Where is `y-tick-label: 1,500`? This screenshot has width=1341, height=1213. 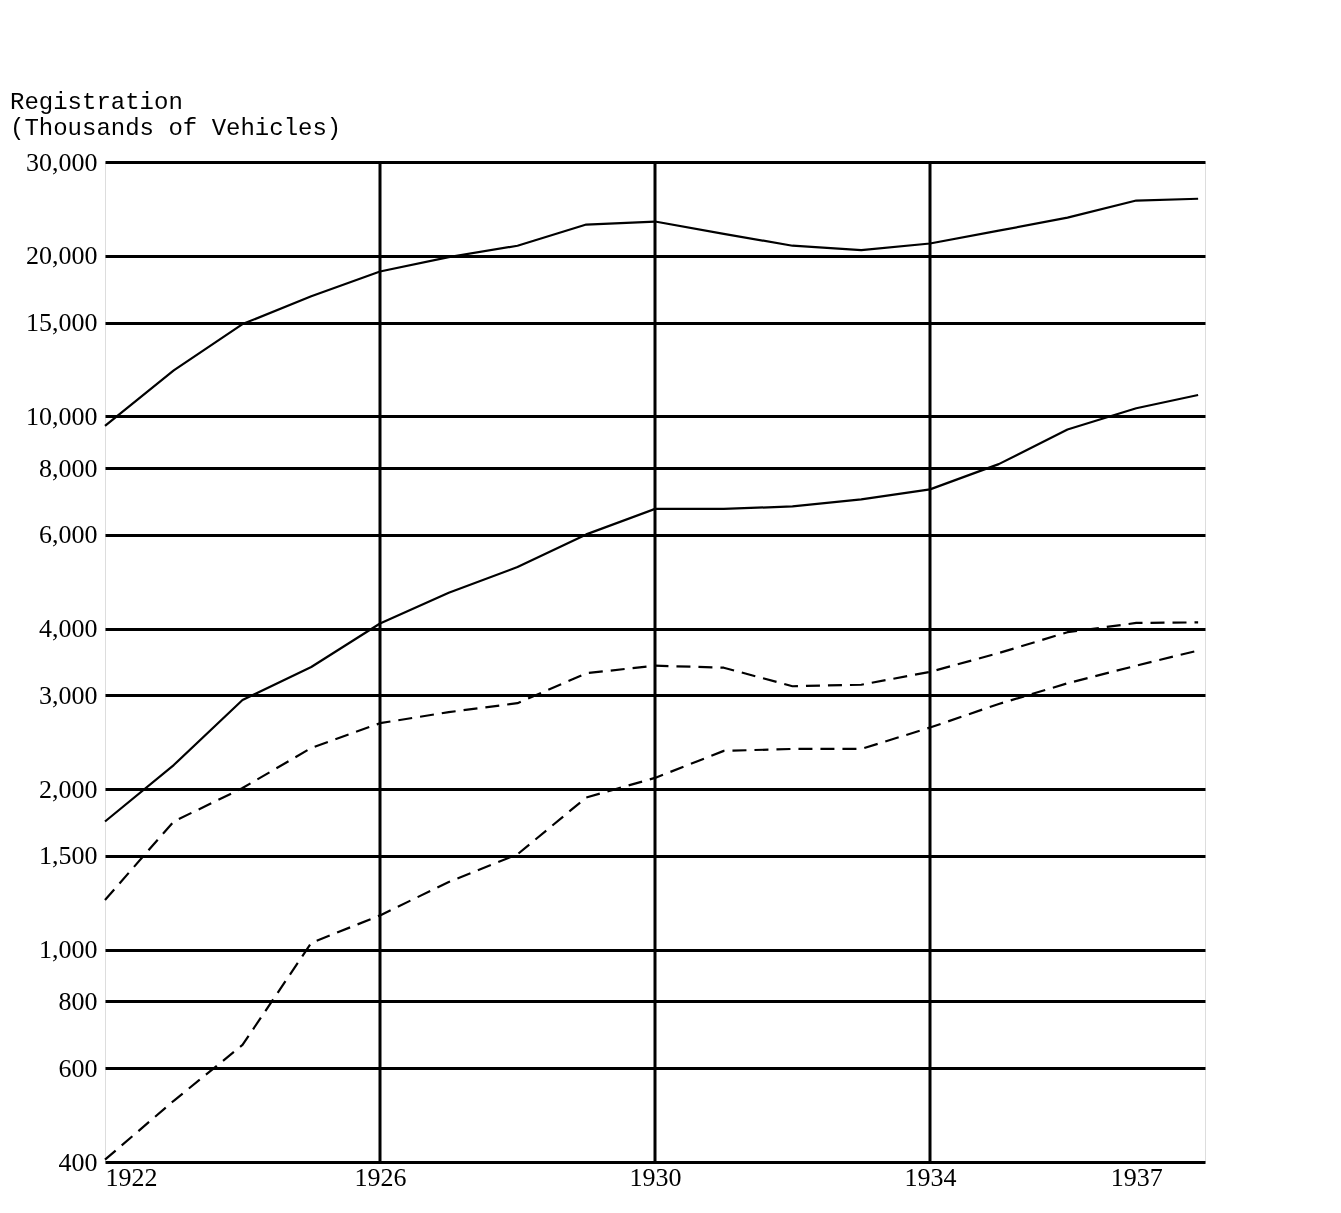 y-tick-label: 1,500 is located at coordinates (68, 856).